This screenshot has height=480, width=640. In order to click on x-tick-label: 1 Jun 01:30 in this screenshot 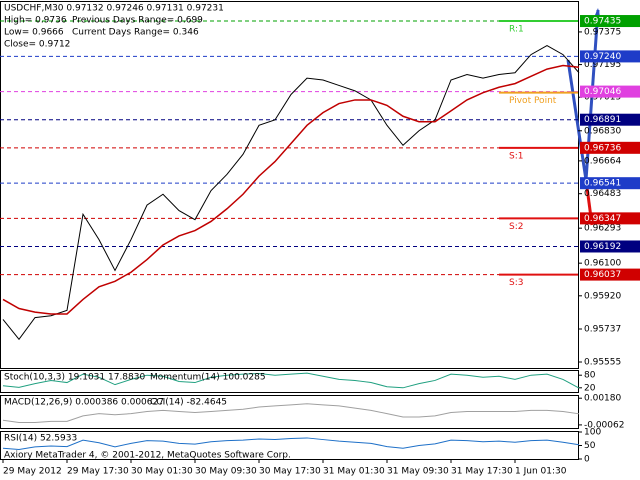, I will do `click(541, 472)`.